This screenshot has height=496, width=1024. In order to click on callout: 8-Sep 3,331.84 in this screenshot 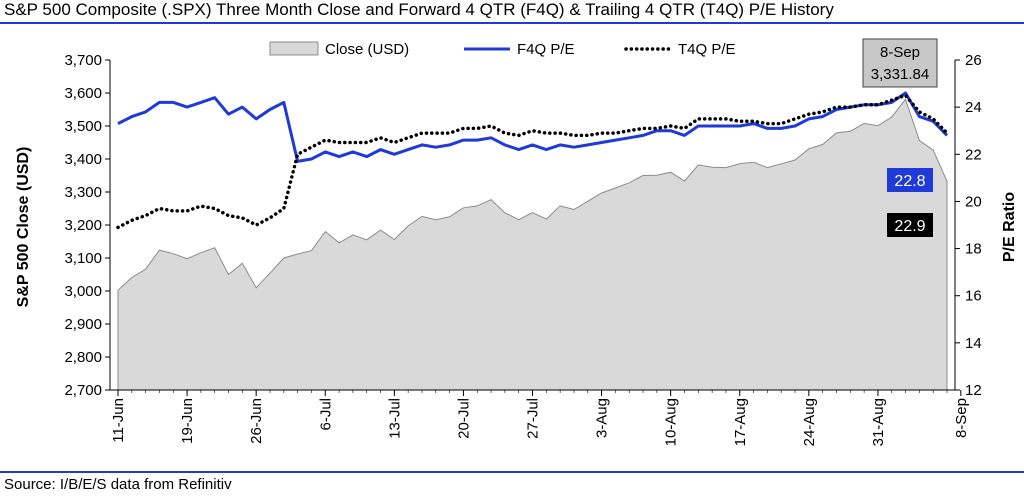, I will do `click(900, 63)`.